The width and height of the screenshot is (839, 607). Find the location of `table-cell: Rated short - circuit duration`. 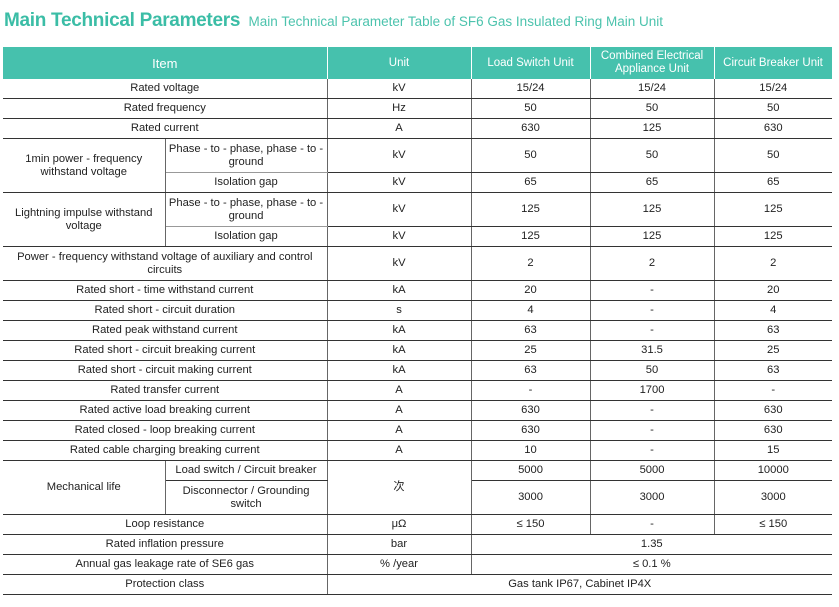

table-cell: Rated short - circuit duration is located at coordinates (165, 310).